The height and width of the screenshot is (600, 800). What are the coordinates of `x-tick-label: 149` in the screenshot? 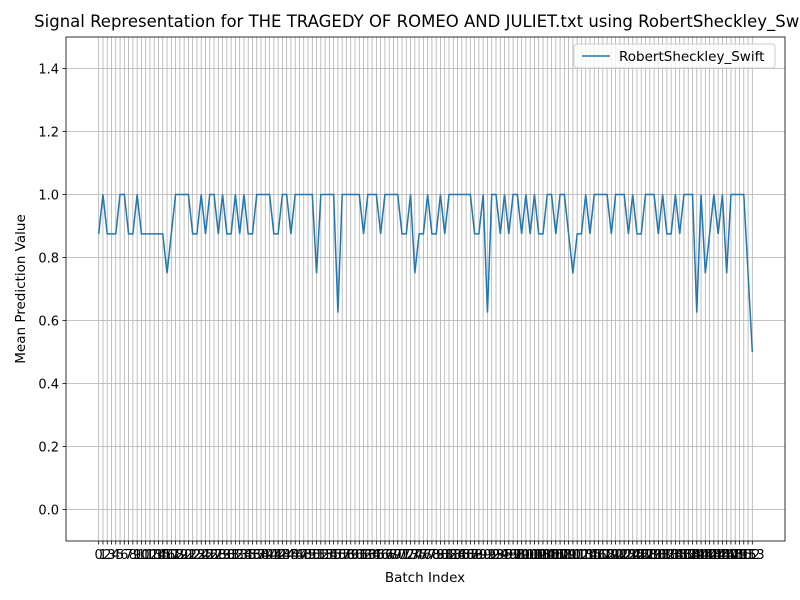 It's located at (735, 555).